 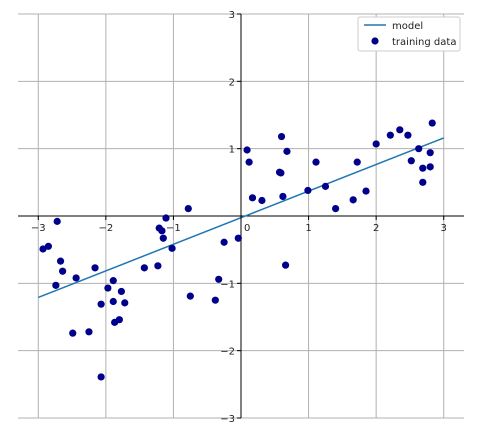 What do you see at coordinates (232, 15) in the screenshot?
I see `y-tick-label: 3` at bounding box center [232, 15].